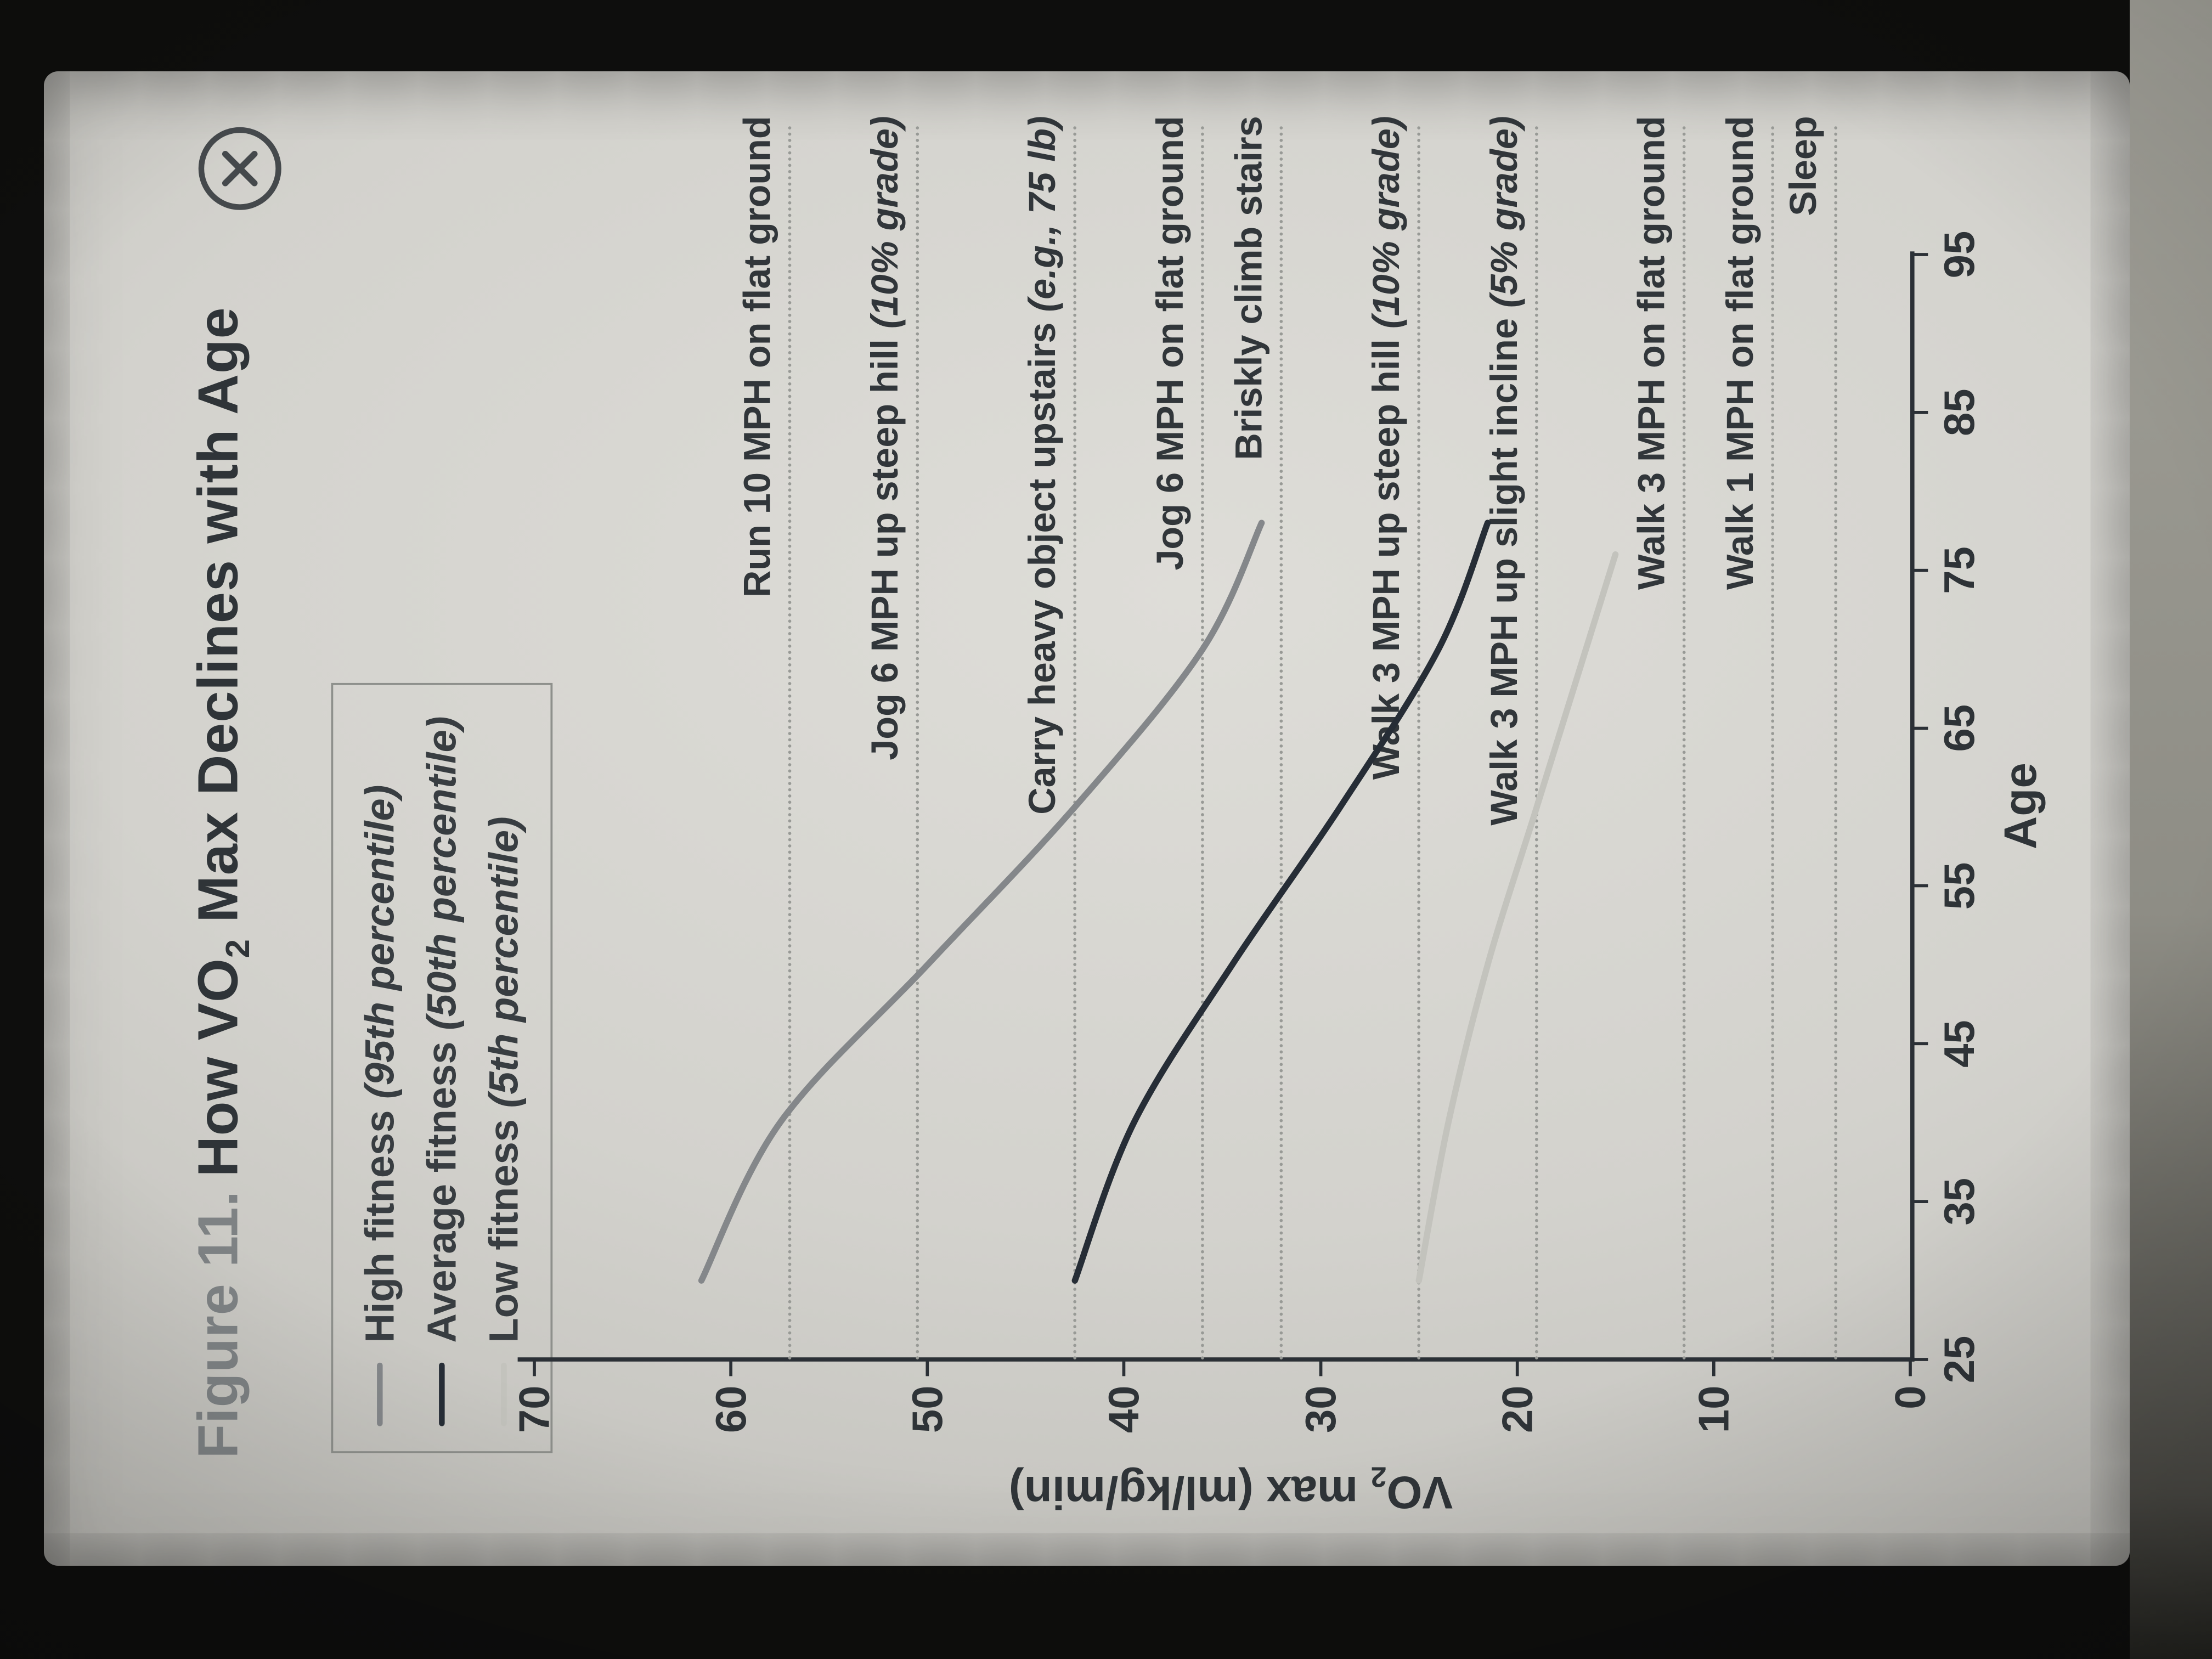 This screenshot has height=1659, width=2212. What do you see at coordinates (1912, 806) in the screenshot?
I see `x-axis-line` at bounding box center [1912, 806].